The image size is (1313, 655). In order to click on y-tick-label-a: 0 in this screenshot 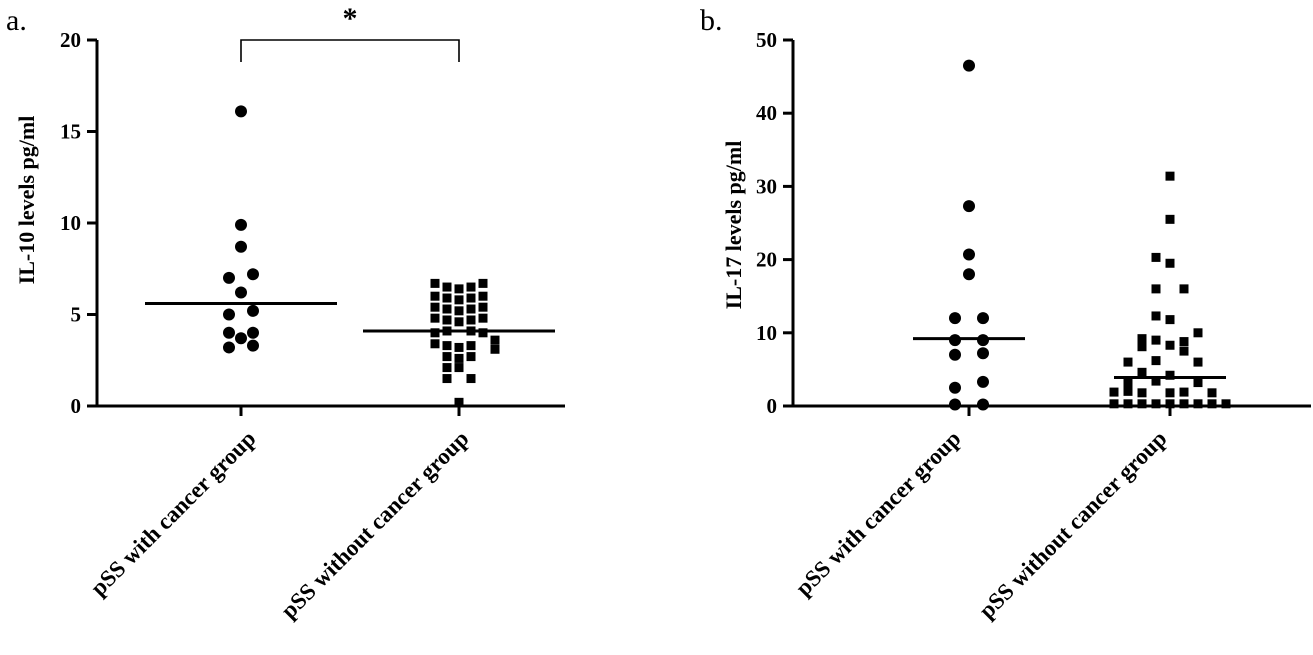, I will do `click(76, 406)`.